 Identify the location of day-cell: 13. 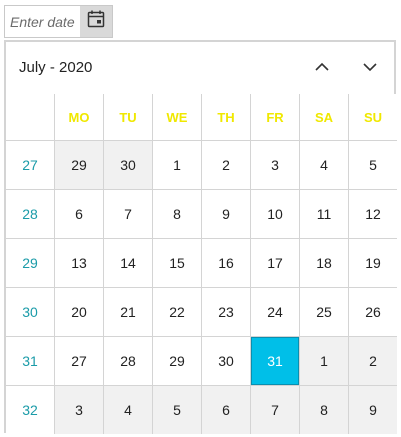
(79, 263).